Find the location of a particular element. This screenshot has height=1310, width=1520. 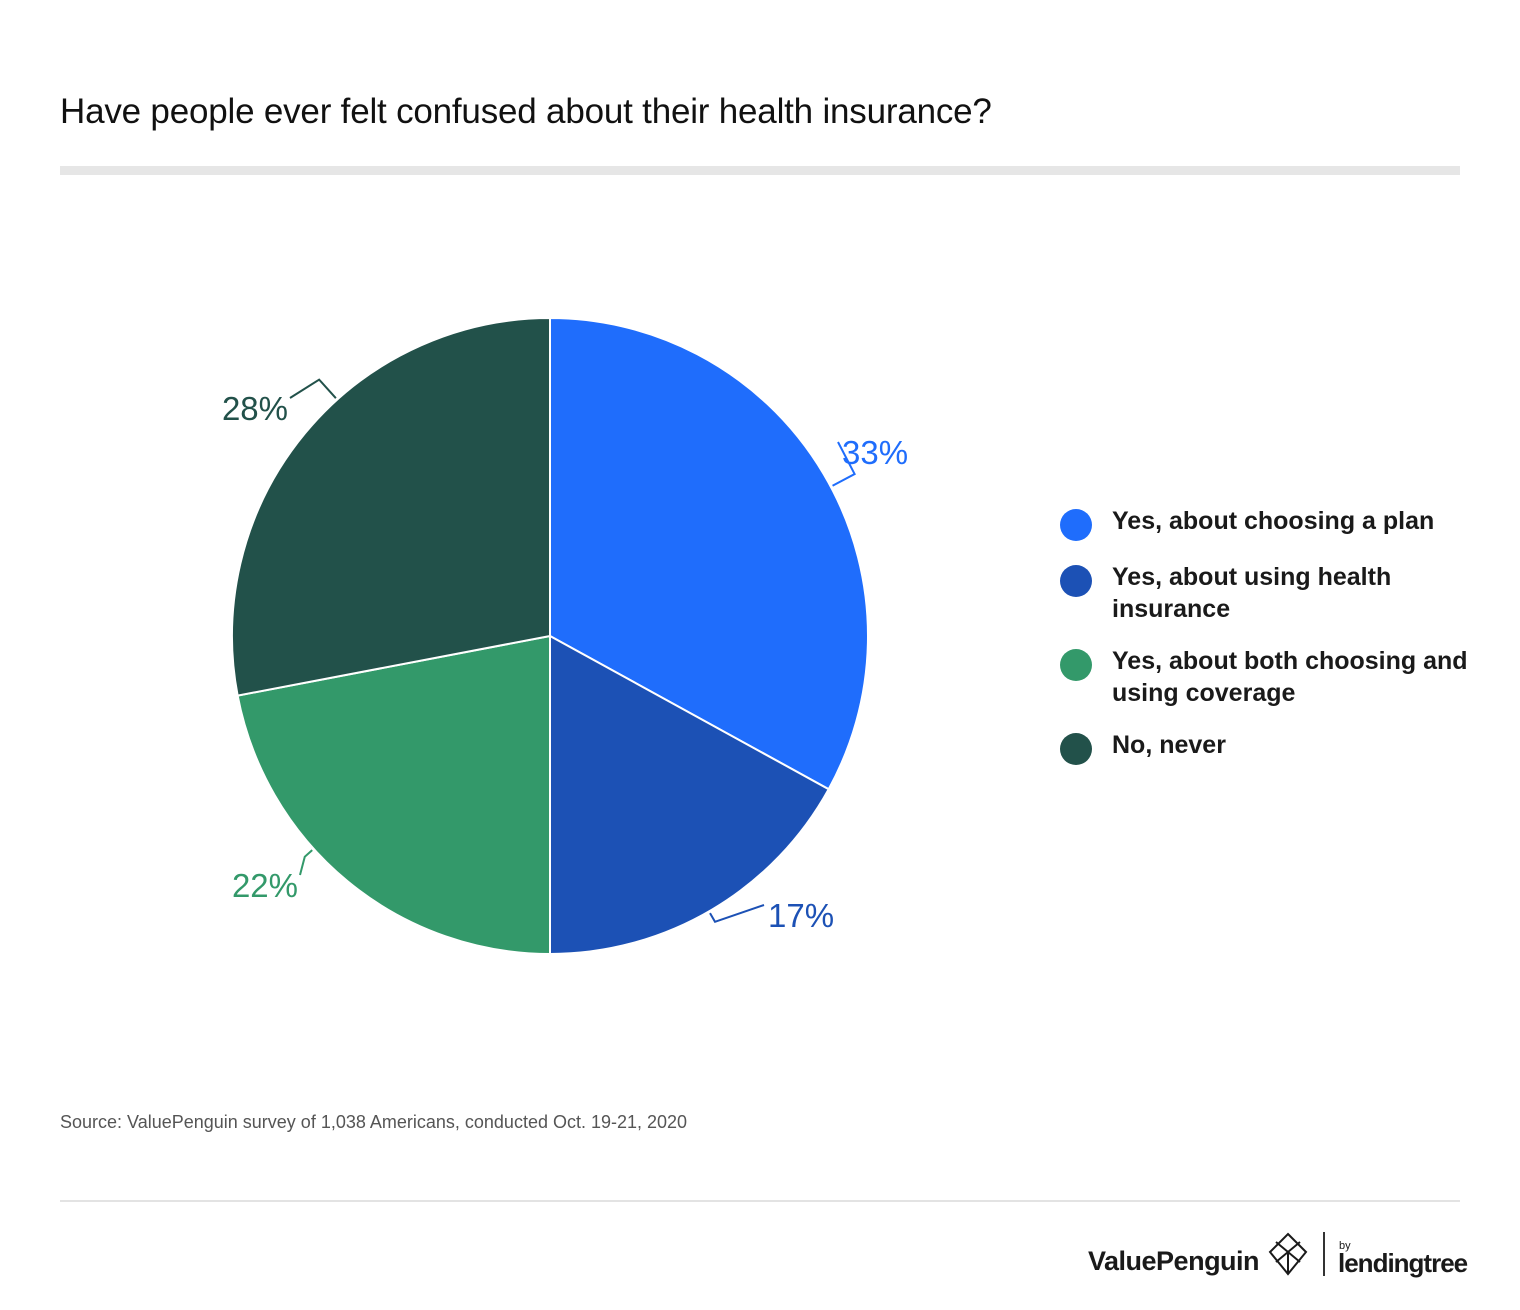

brand-separator is located at coordinates (1324, 1254).